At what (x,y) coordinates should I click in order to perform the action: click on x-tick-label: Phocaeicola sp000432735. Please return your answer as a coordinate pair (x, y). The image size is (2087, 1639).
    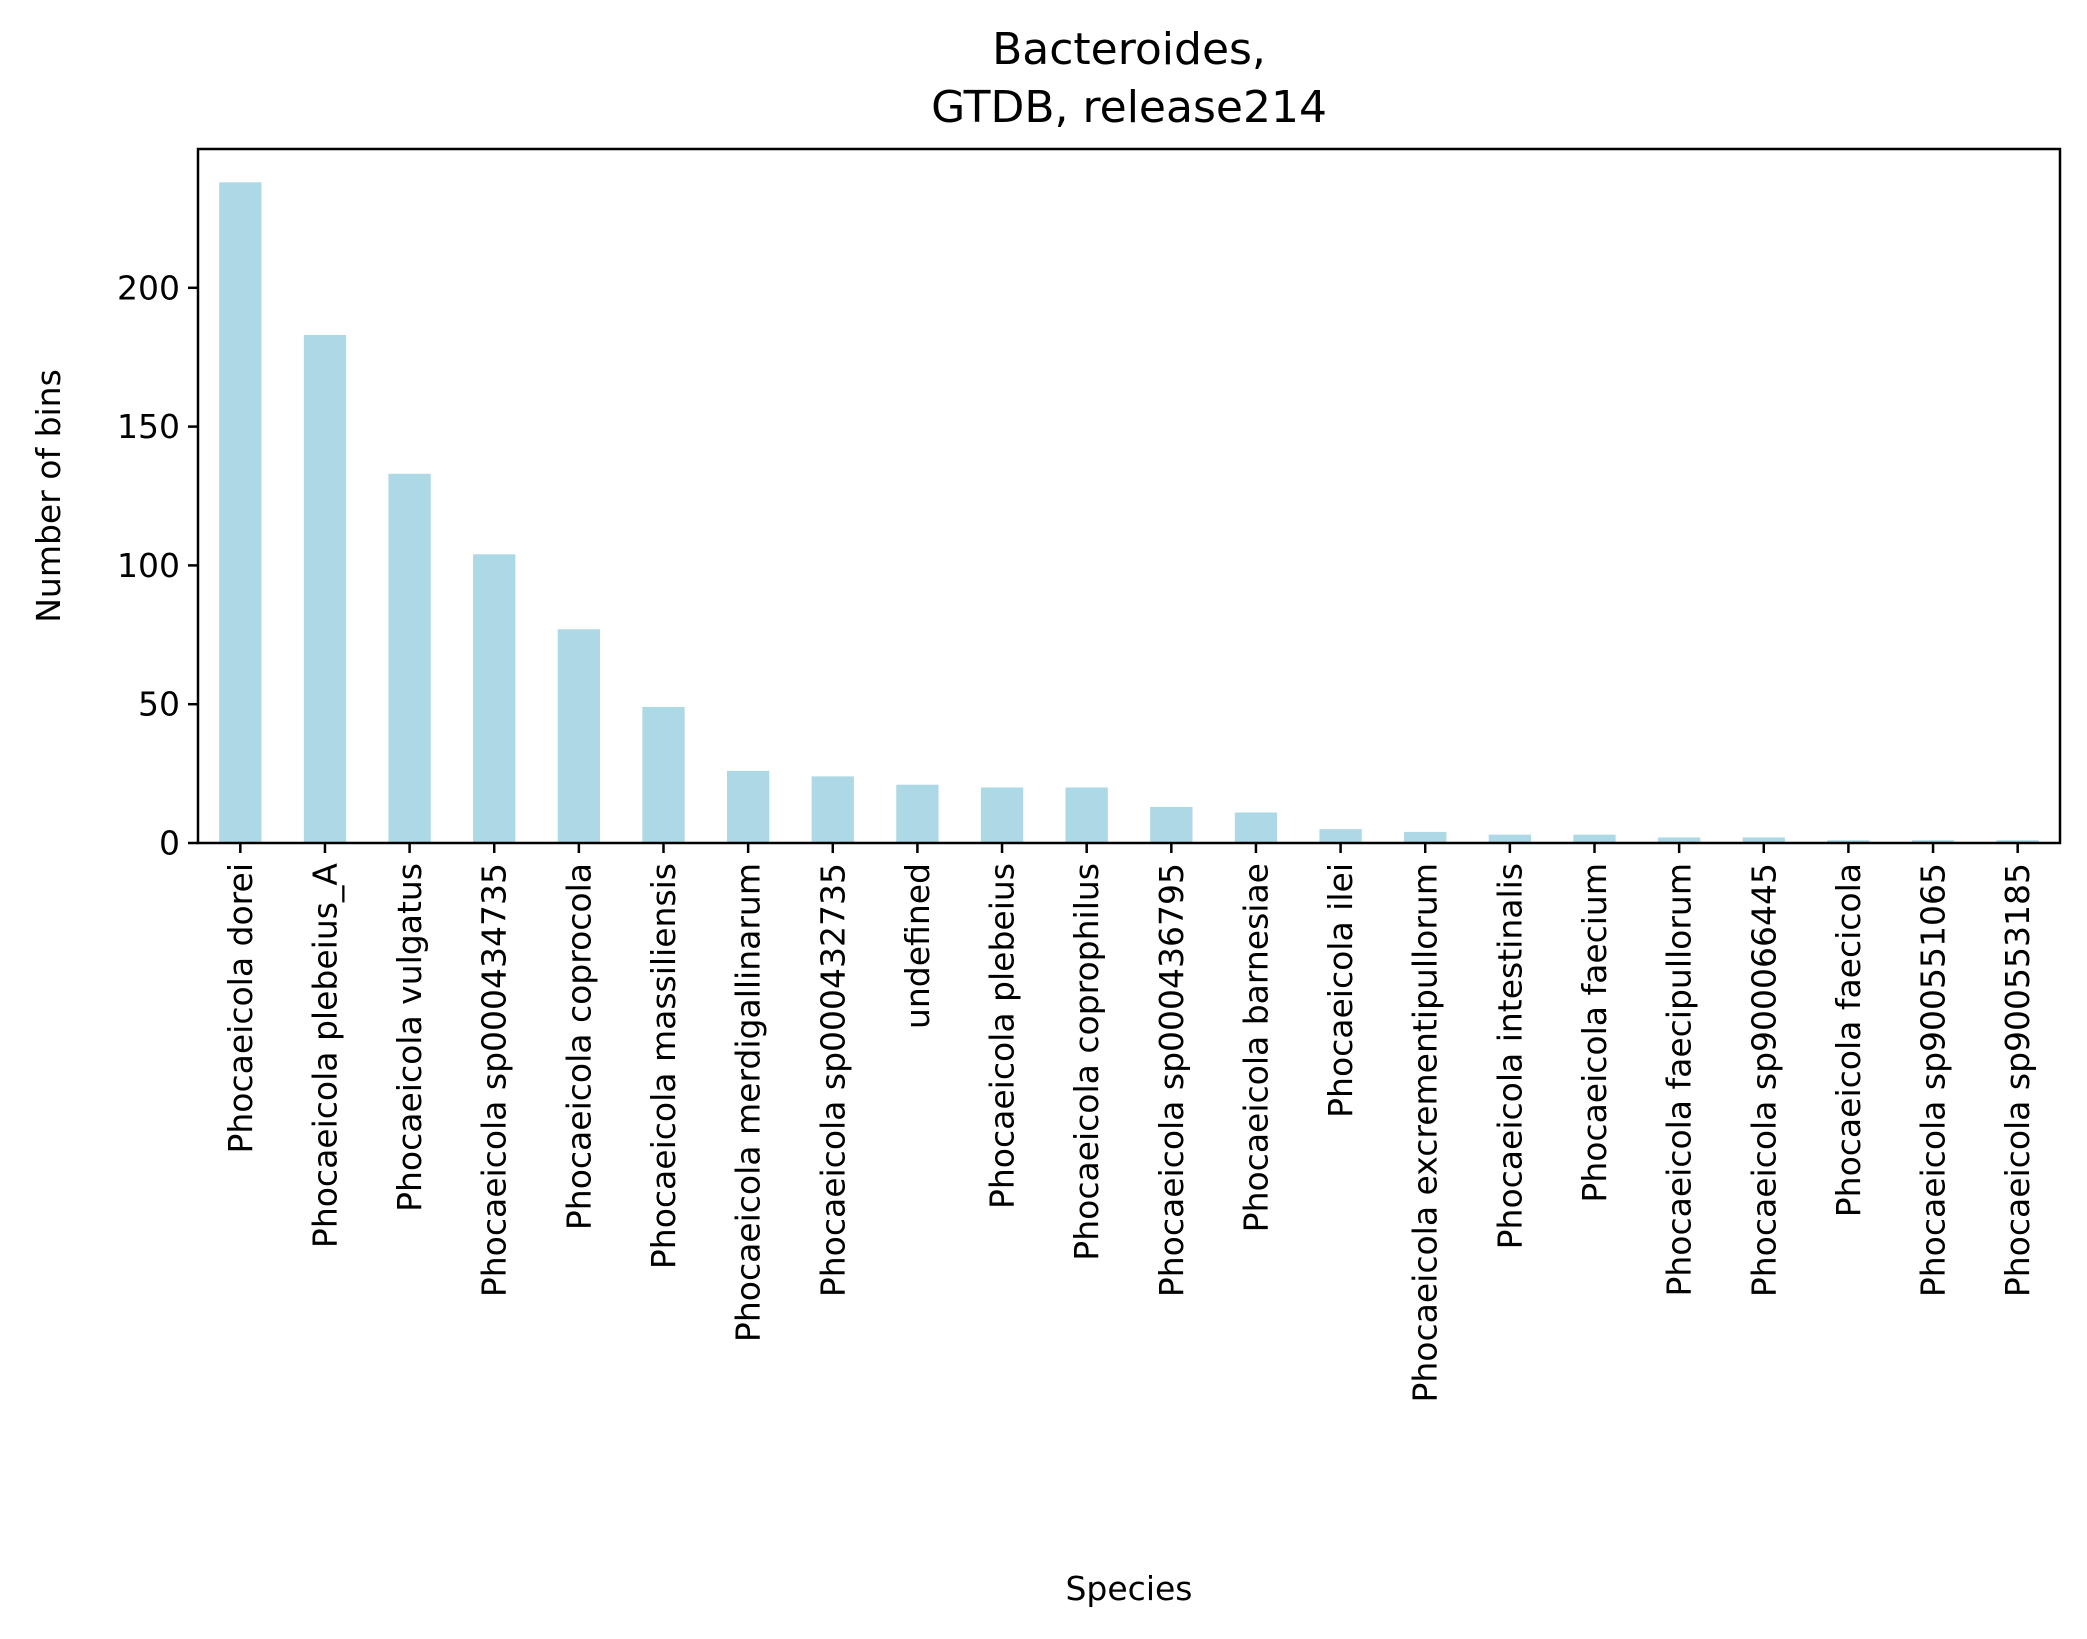
    Looking at the image, I should click on (832, 1080).